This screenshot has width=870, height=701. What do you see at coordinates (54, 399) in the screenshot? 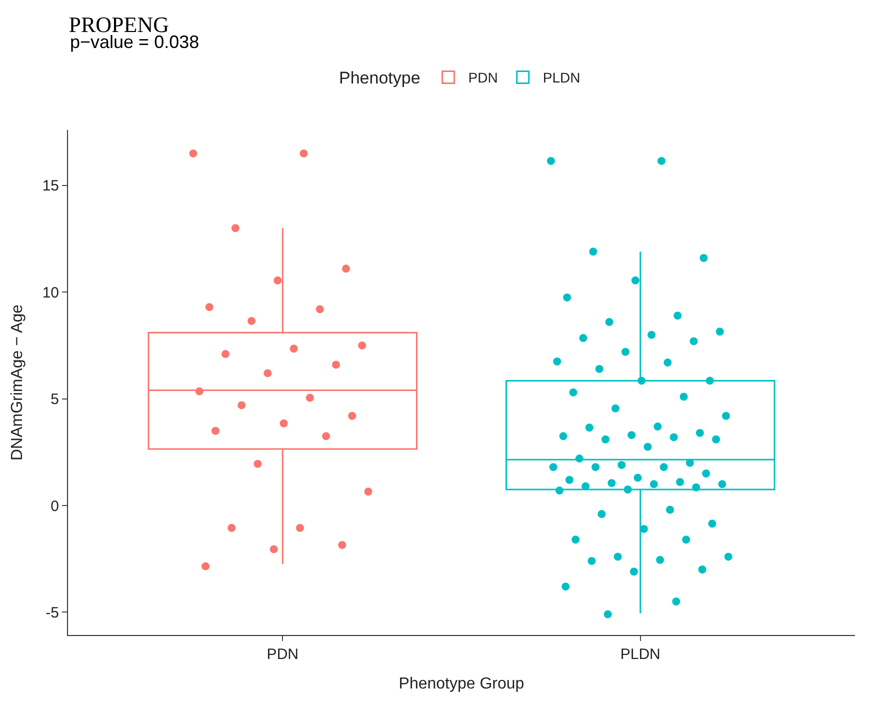
I see `y-tick-label: 5` at bounding box center [54, 399].